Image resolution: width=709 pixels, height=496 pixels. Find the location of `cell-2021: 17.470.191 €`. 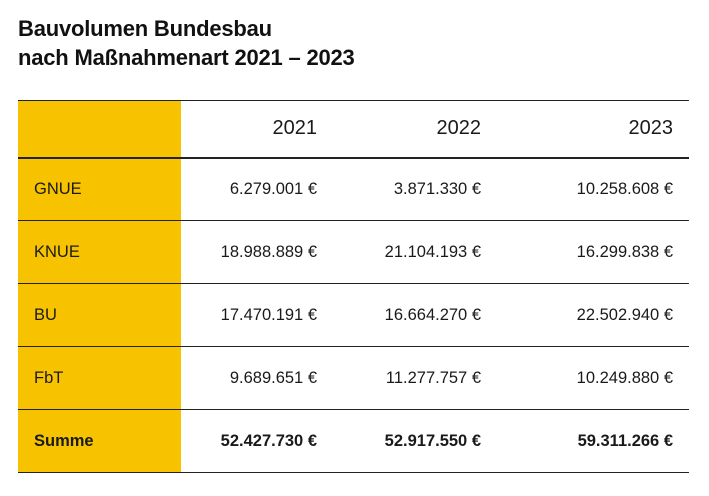

cell-2021: 17.470.191 € is located at coordinates (268, 314).